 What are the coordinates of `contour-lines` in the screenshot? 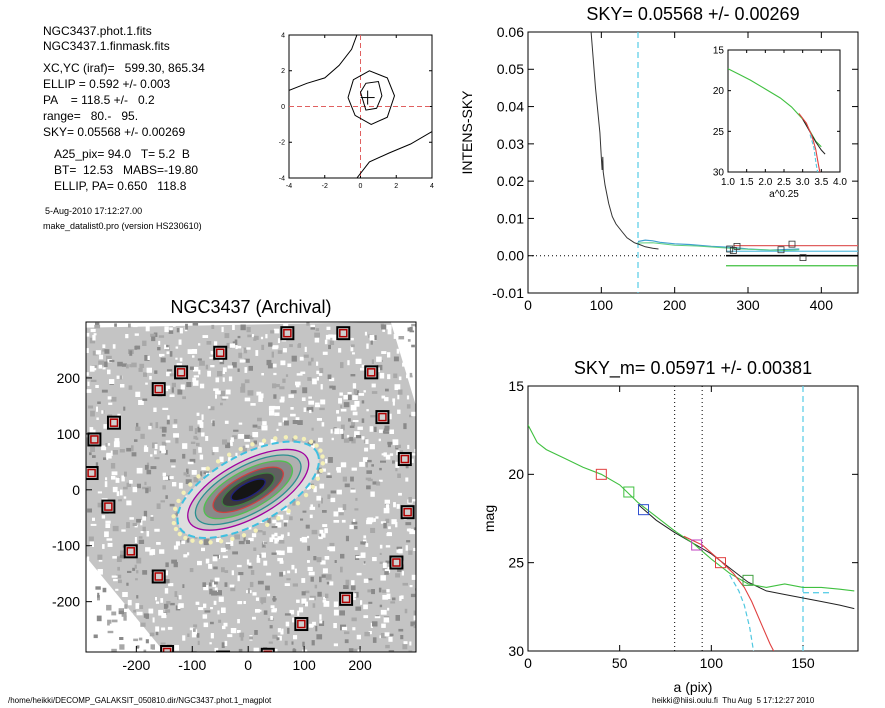 It's located at (360, 106).